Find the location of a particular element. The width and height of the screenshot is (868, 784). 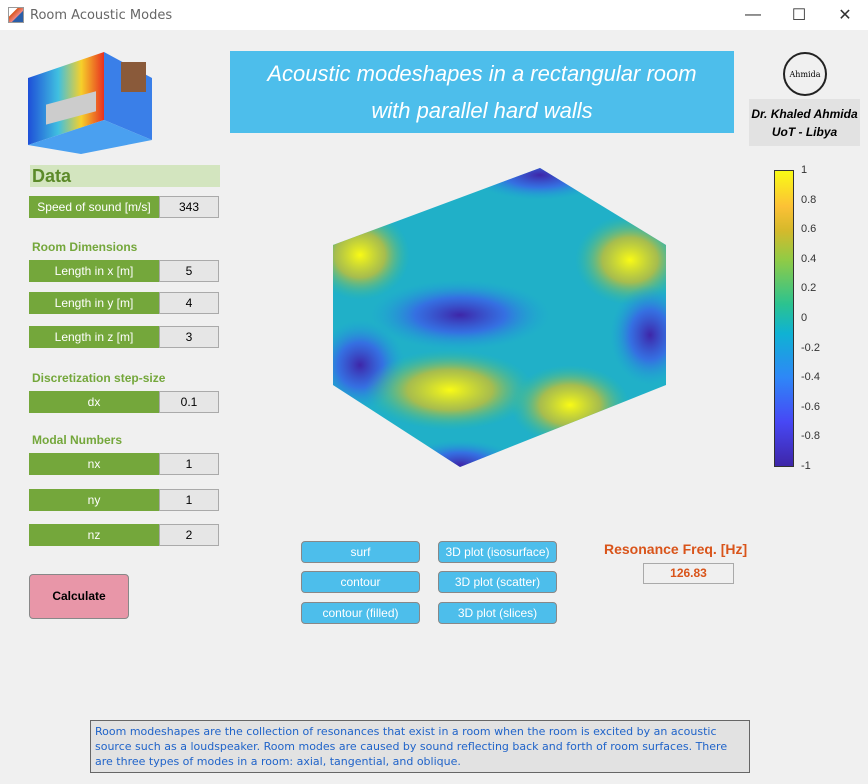

calculate-button: Calculate is located at coordinates (79, 596).